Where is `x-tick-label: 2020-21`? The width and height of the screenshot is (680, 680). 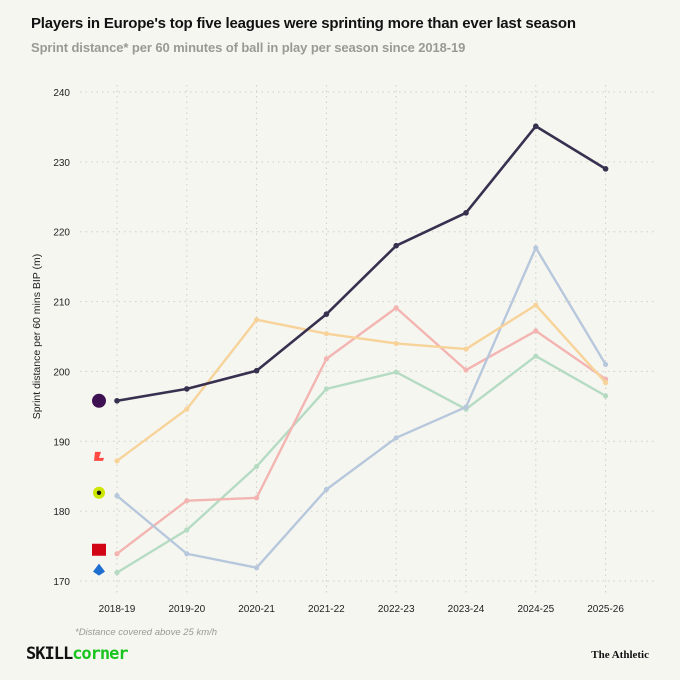 x-tick-label: 2020-21 is located at coordinates (256, 609).